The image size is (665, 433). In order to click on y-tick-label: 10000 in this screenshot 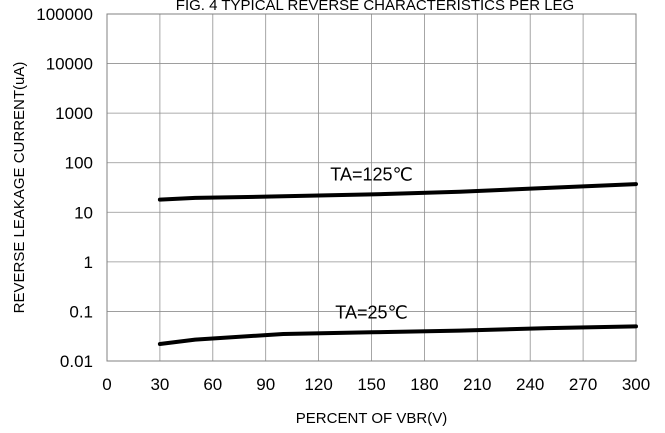, I will do `click(69, 64)`.